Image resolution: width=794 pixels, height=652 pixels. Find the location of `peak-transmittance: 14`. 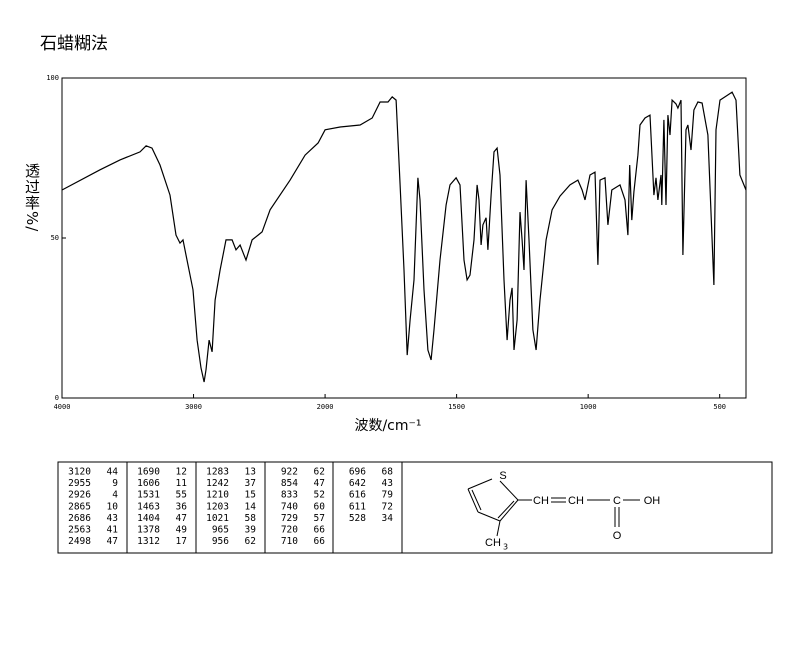

peak-transmittance: 14 is located at coordinates (251, 506).